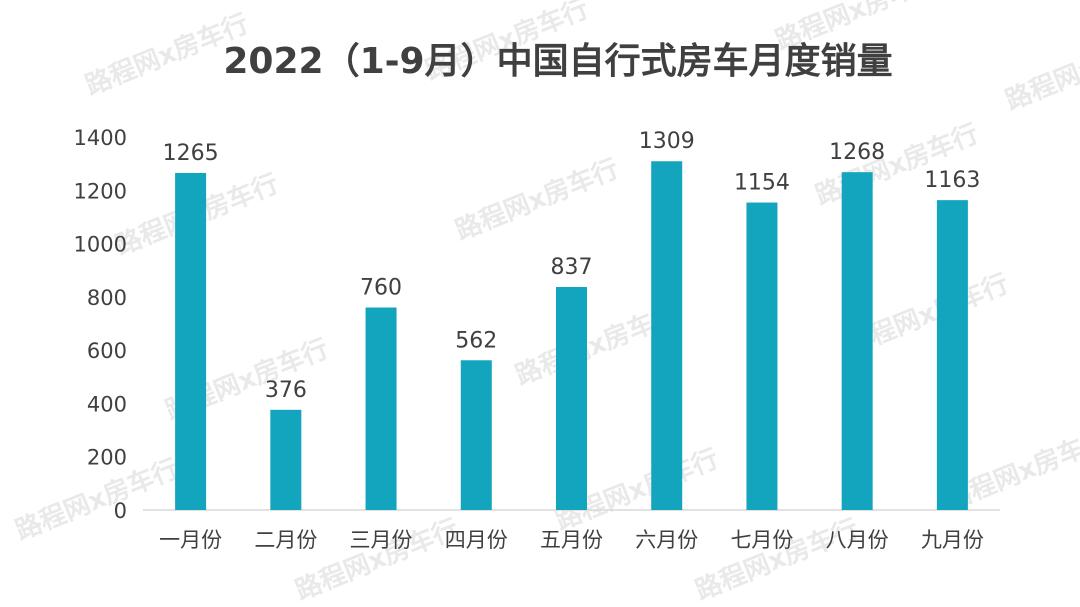  Describe the element at coordinates (107, 351) in the screenshot. I see `y-tick-label: 600` at that location.